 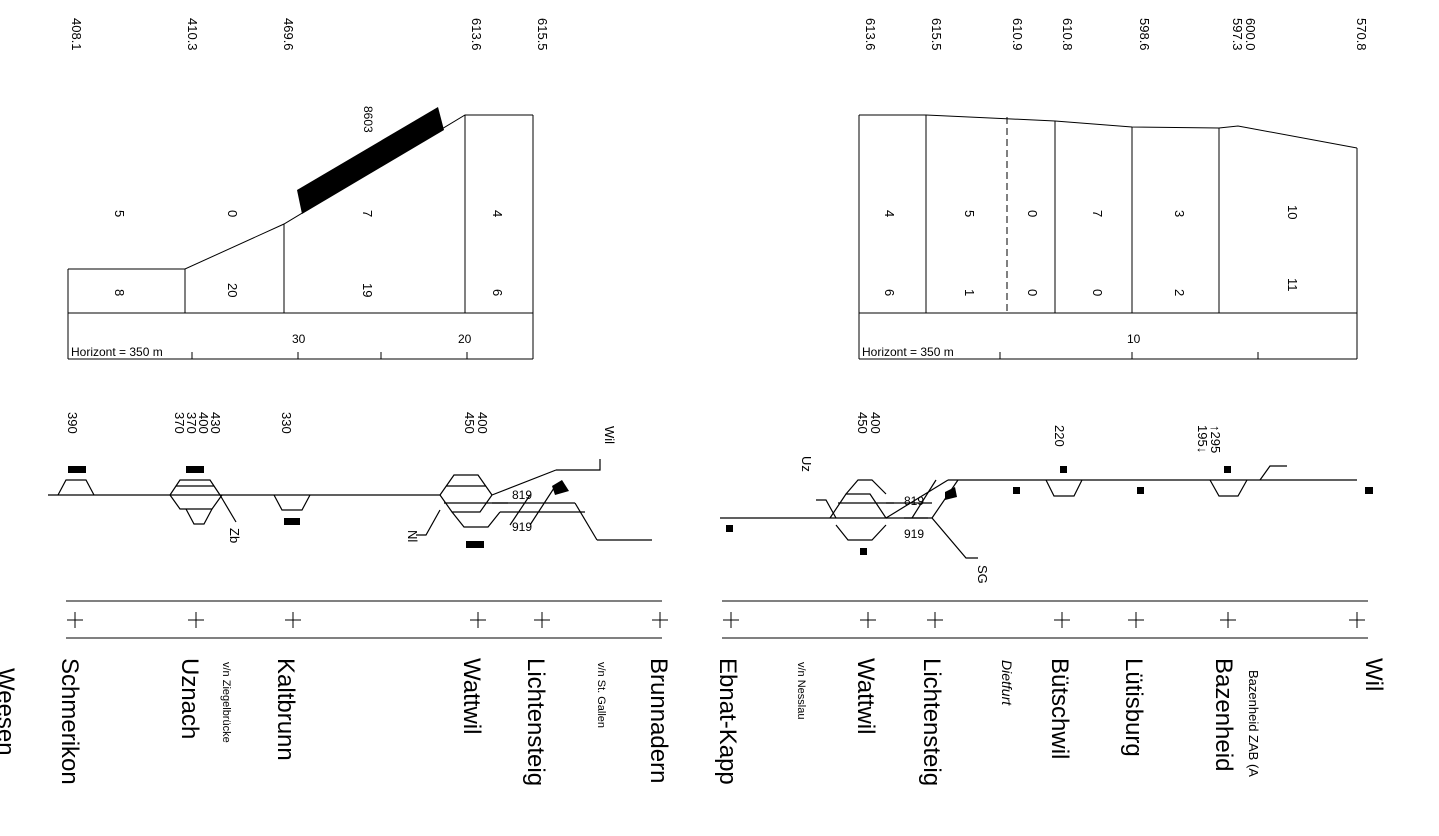 I want to click on tunnel-bar, so click(x=370, y=160).